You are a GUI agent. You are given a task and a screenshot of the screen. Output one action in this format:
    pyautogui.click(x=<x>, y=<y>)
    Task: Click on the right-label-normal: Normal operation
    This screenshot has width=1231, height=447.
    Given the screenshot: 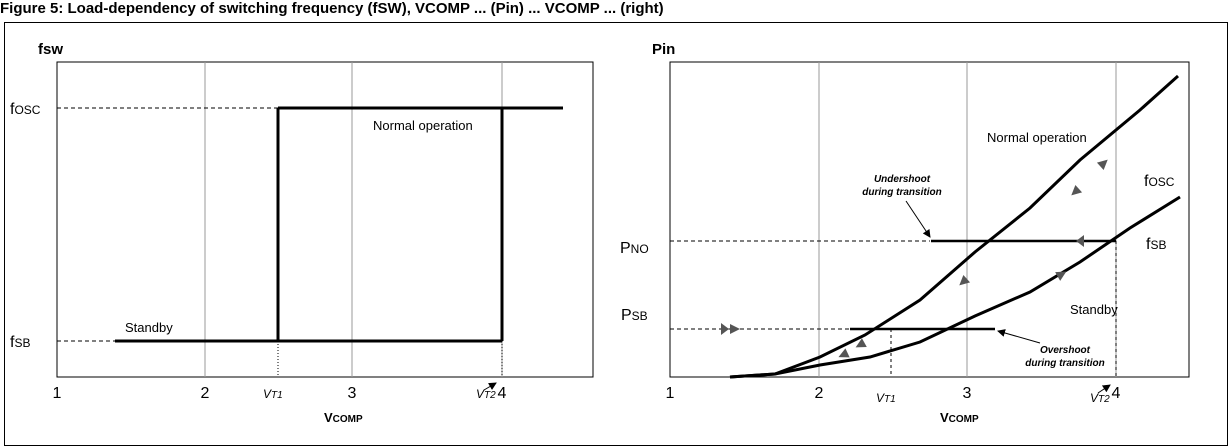 What is the action you would take?
    pyautogui.click(x=1037, y=137)
    